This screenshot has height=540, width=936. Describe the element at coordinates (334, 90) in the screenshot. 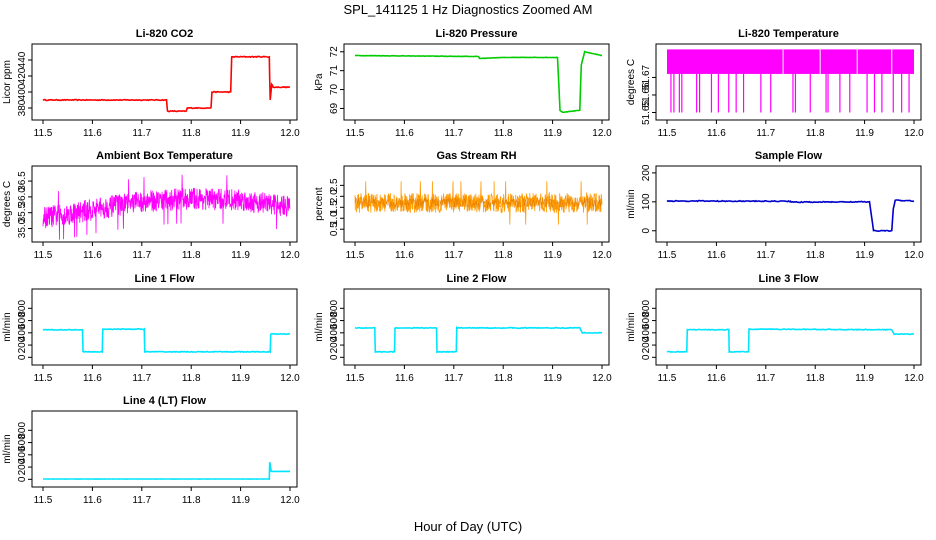

I see `y-tick-label: 70` at that location.